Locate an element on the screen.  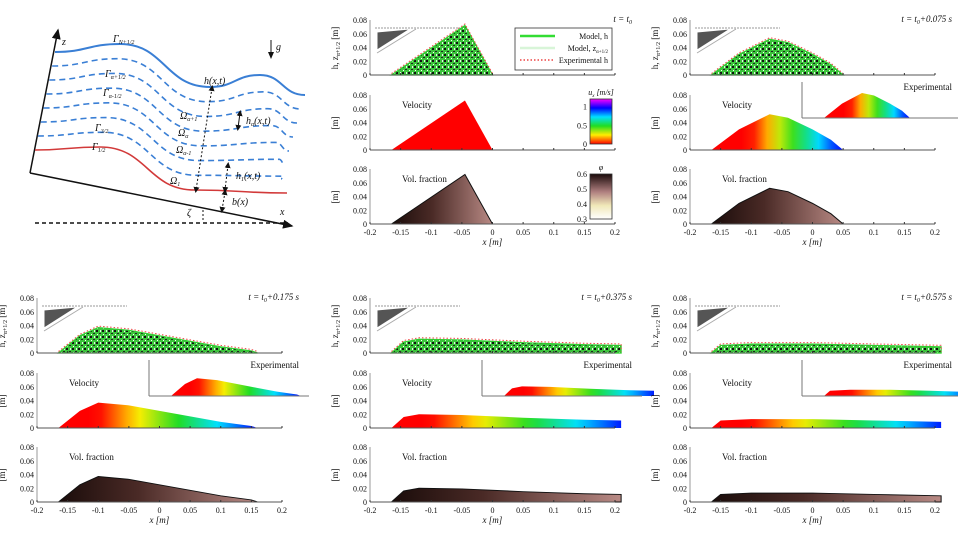
x-label: x is located at coordinates (282, 212).